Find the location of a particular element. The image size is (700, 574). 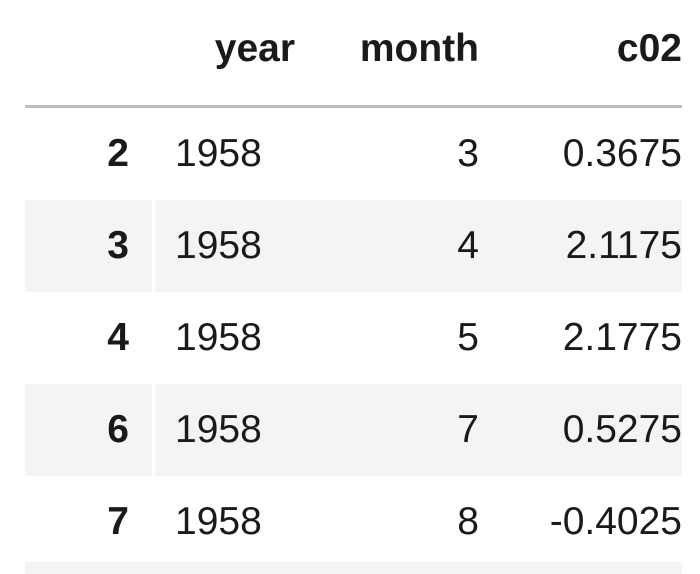

cell-month: 4 is located at coordinates (387, 246).